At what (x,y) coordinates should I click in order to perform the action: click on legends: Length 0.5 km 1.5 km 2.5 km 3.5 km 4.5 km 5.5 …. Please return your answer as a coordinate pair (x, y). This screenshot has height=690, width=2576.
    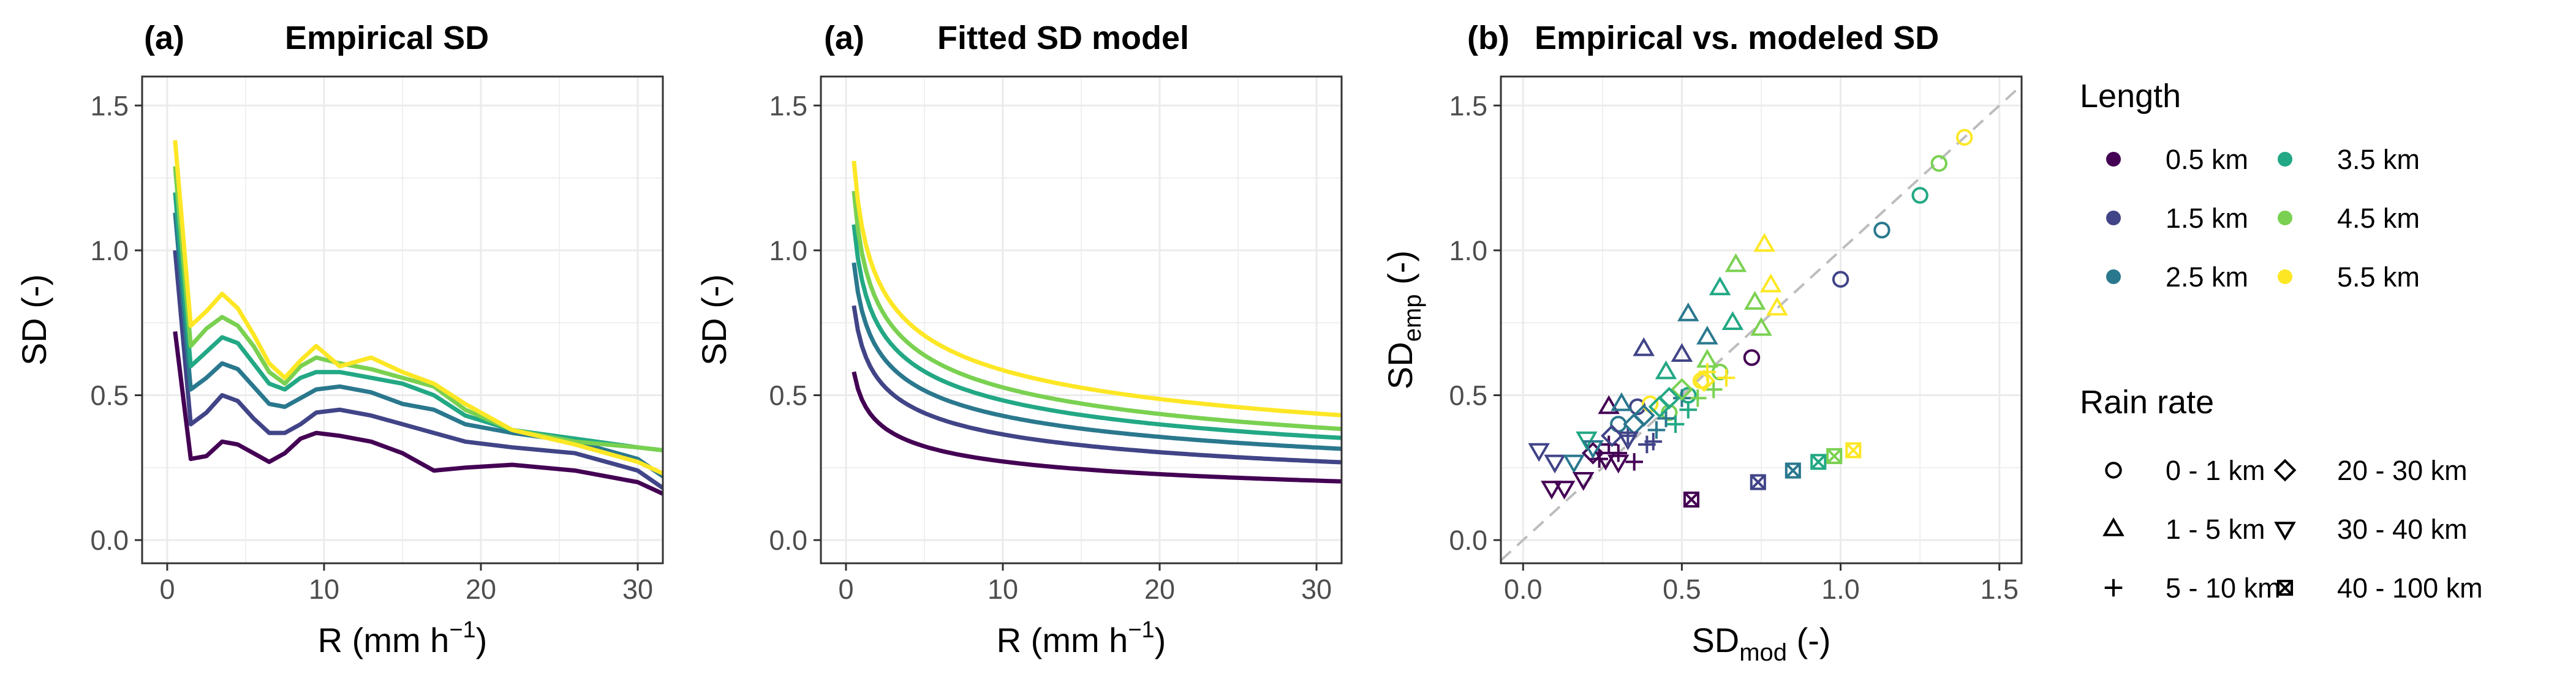
    Looking at the image, I should click on (2281, 341).